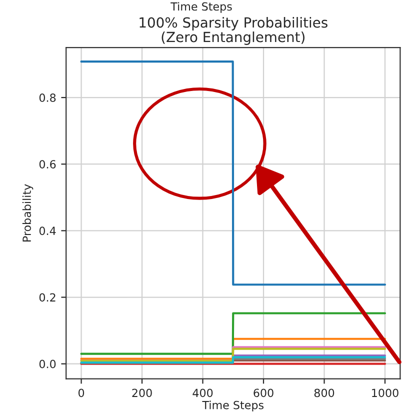 Image resolution: width=403 pixels, height=414 pixels. I want to click on x-tick-label: 400, so click(202, 393).